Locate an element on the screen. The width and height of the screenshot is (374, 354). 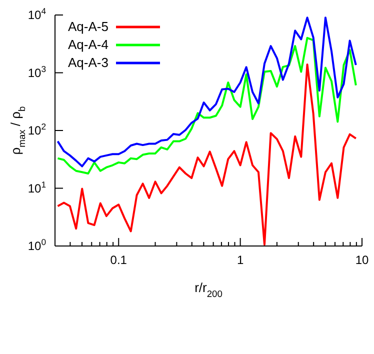
y-tick-label: 10$^{1}$ is located at coordinates (37, 187).